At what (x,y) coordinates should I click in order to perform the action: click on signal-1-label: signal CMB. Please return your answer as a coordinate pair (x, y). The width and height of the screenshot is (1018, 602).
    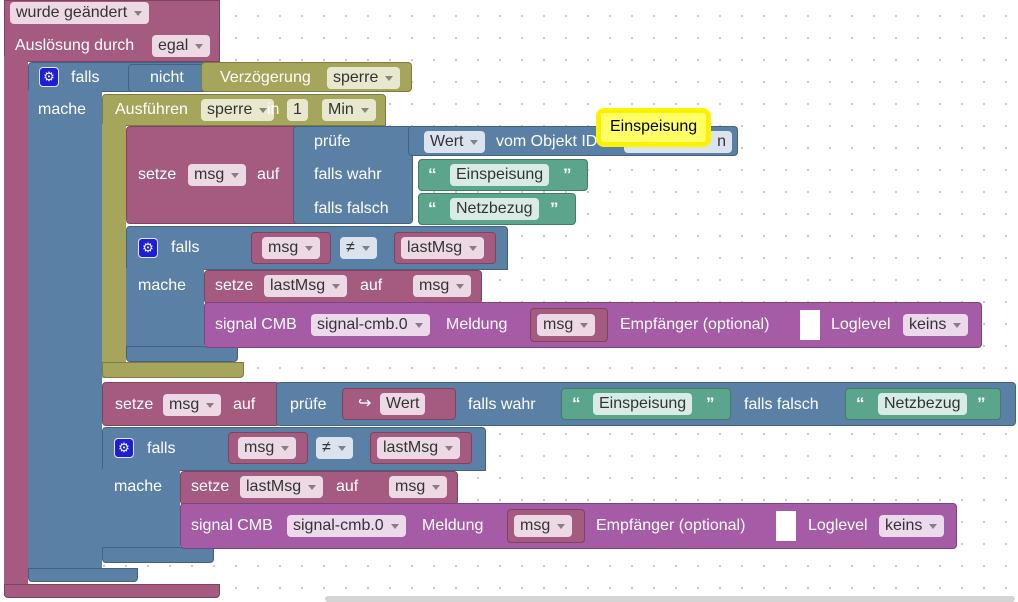
    Looking at the image, I should click on (256, 324).